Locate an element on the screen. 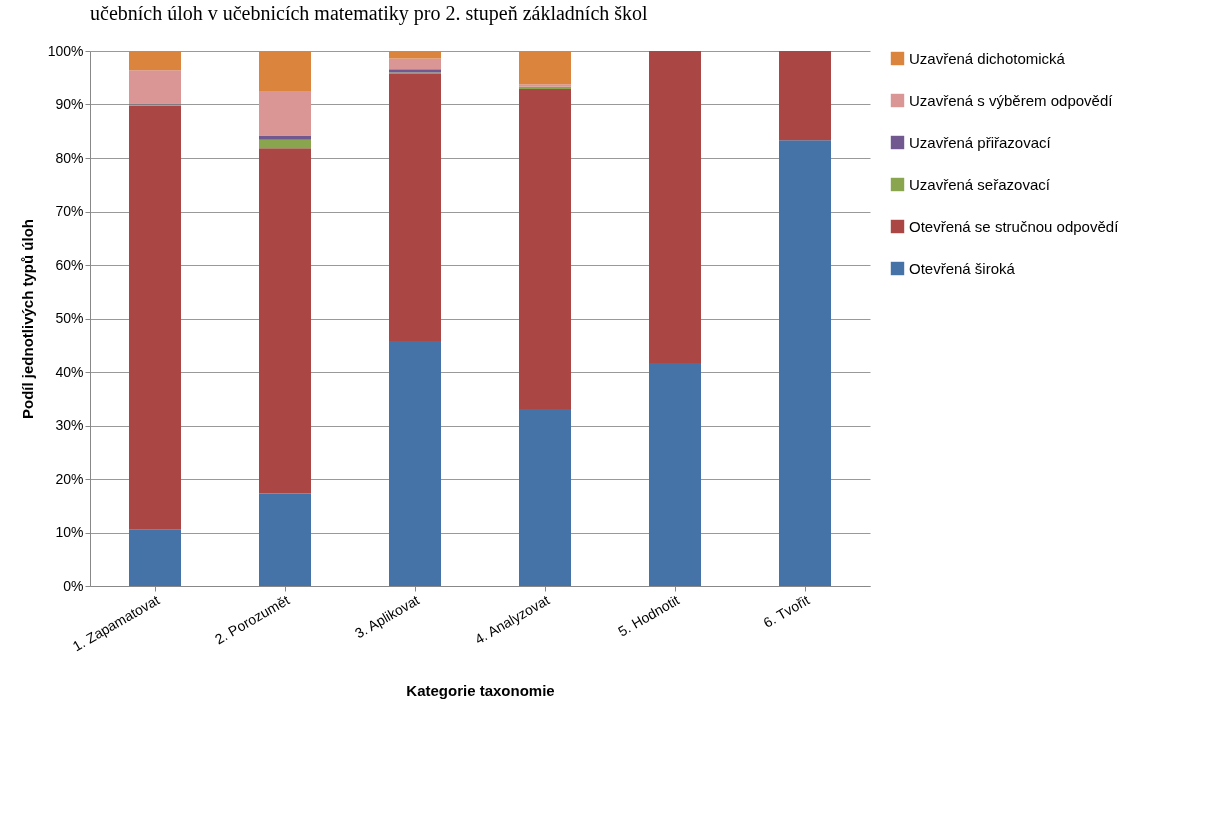 The height and width of the screenshot is (834, 1224). x-axis-title: Kategorie taxonomie is located at coordinates (480, 691).